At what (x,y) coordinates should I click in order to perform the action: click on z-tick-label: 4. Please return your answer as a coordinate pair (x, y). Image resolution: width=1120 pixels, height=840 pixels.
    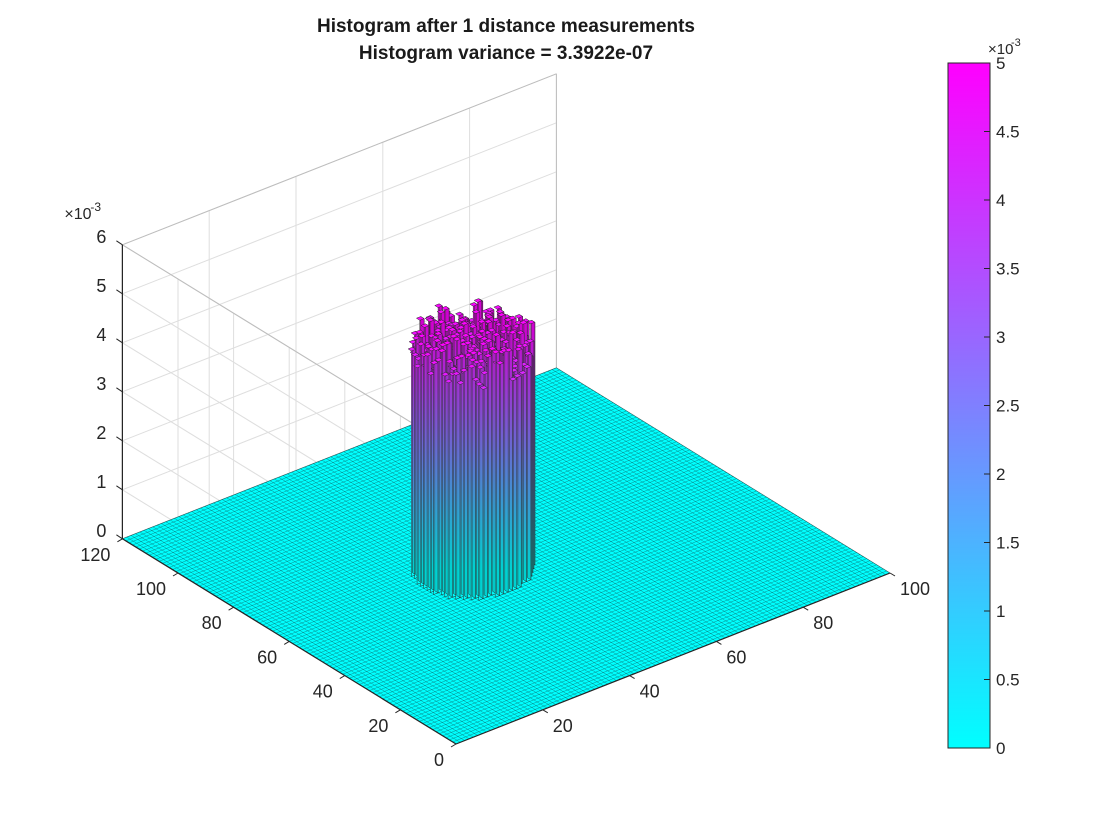
    Looking at the image, I should click on (101, 335).